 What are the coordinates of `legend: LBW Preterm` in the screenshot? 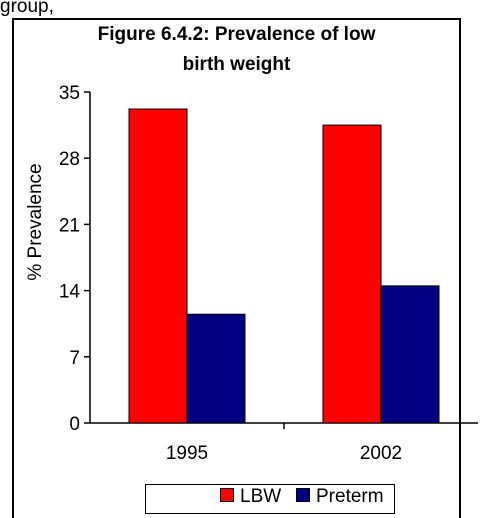 It's located at (270, 499).